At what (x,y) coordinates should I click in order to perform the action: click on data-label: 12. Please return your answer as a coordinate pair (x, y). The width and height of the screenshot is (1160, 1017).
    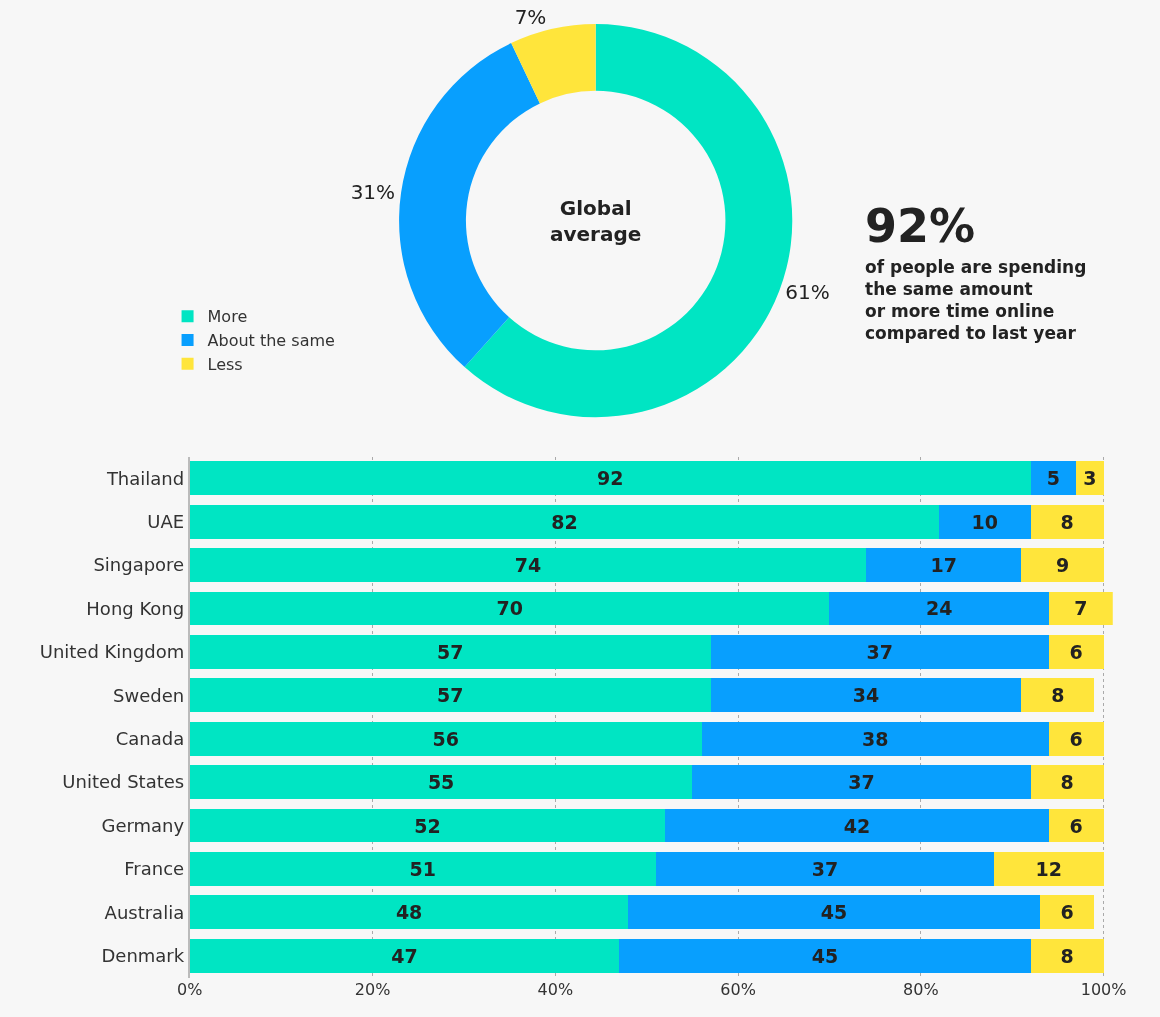
    Looking at the image, I should click on (1049, 868).